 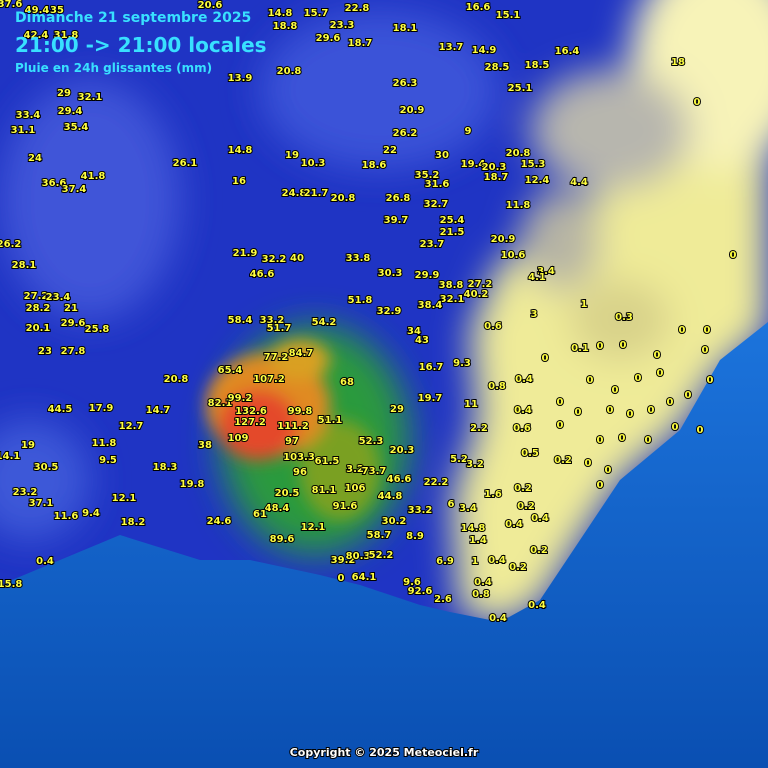 I want to click on station-value: 32.9, so click(x=389, y=311).